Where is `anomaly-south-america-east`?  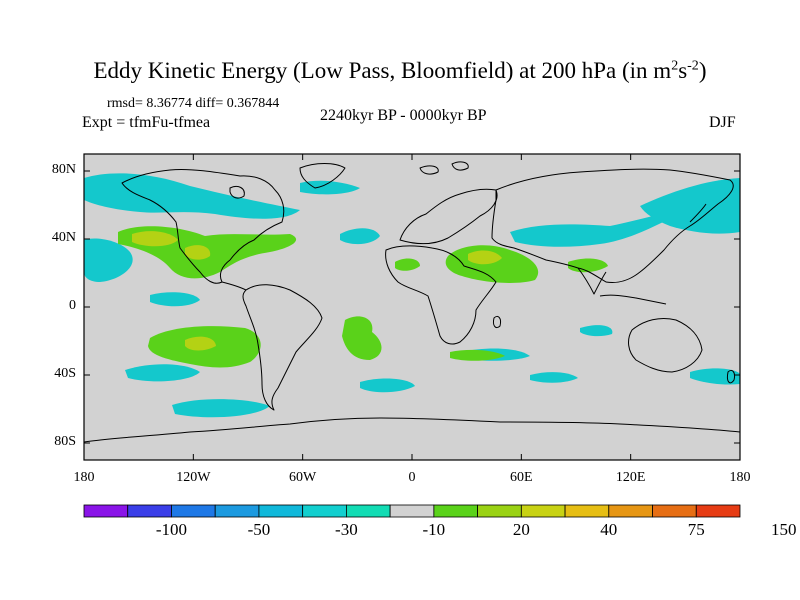 anomaly-south-america-east is located at coordinates (362, 338).